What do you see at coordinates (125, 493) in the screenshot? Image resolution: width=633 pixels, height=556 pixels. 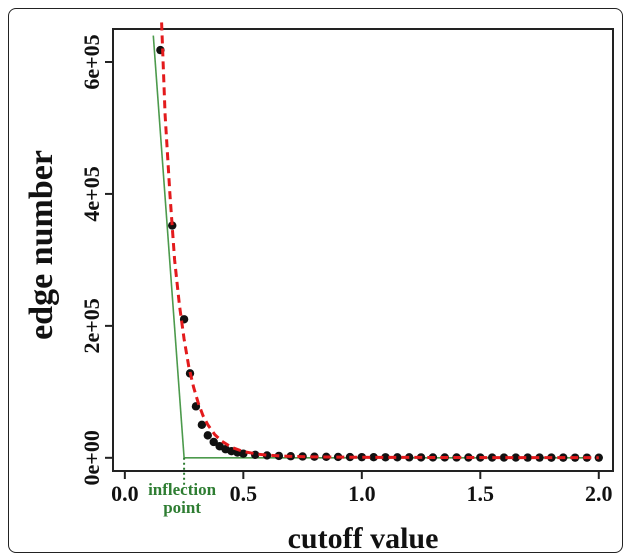 I see `x-tick-label: 0.0` at bounding box center [125, 493].